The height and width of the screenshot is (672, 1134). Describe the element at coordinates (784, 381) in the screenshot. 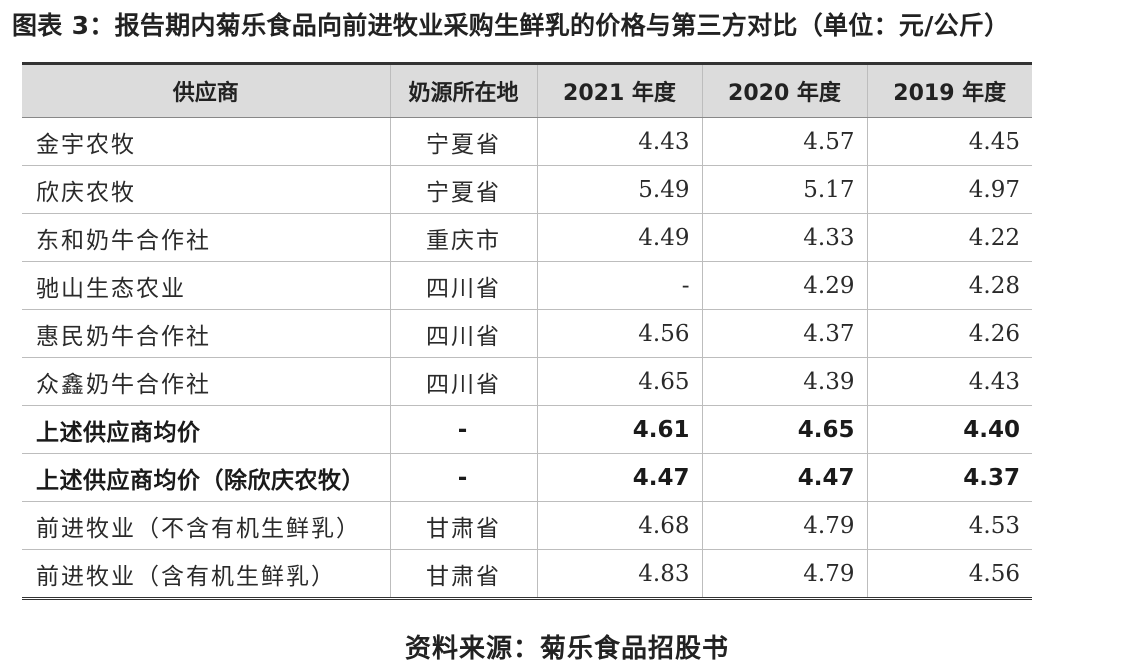

I see `price-2020-cell: 4.39` at that location.